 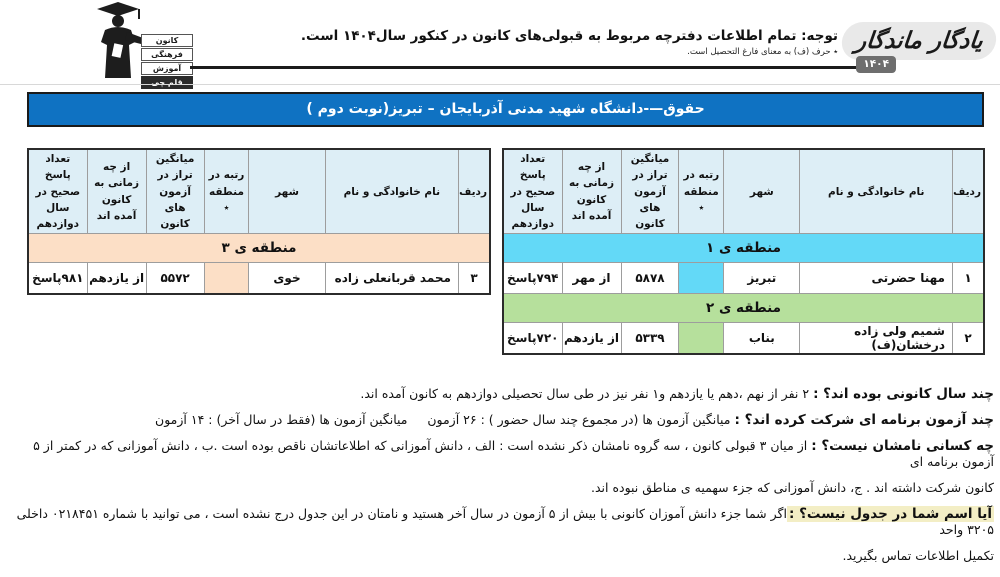 I want to click on cell-name: شمیم ولی زاده درخشان(ف), so click(x=876, y=338).